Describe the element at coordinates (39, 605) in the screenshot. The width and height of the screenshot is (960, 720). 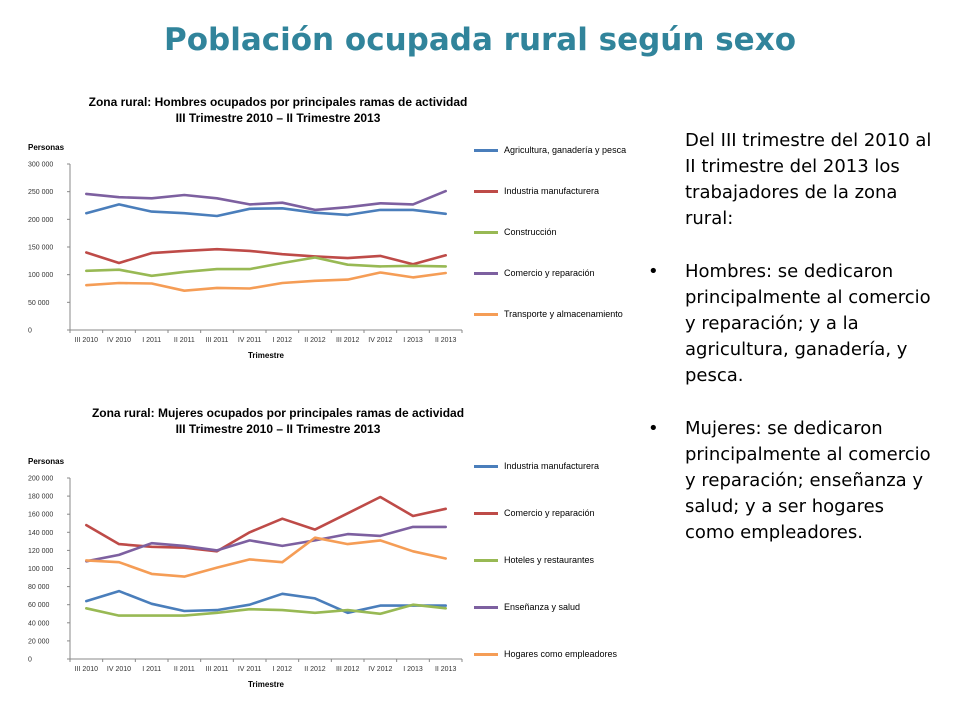
I see `y-tick-label: 60 000` at that location.